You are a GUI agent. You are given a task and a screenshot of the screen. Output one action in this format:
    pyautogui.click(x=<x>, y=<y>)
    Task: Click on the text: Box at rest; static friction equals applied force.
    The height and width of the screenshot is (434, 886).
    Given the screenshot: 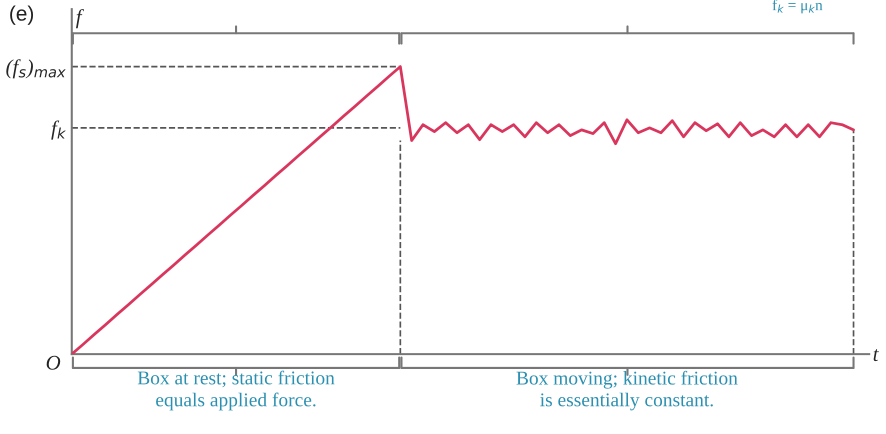 What is the action you would take?
    pyautogui.click(x=236, y=390)
    